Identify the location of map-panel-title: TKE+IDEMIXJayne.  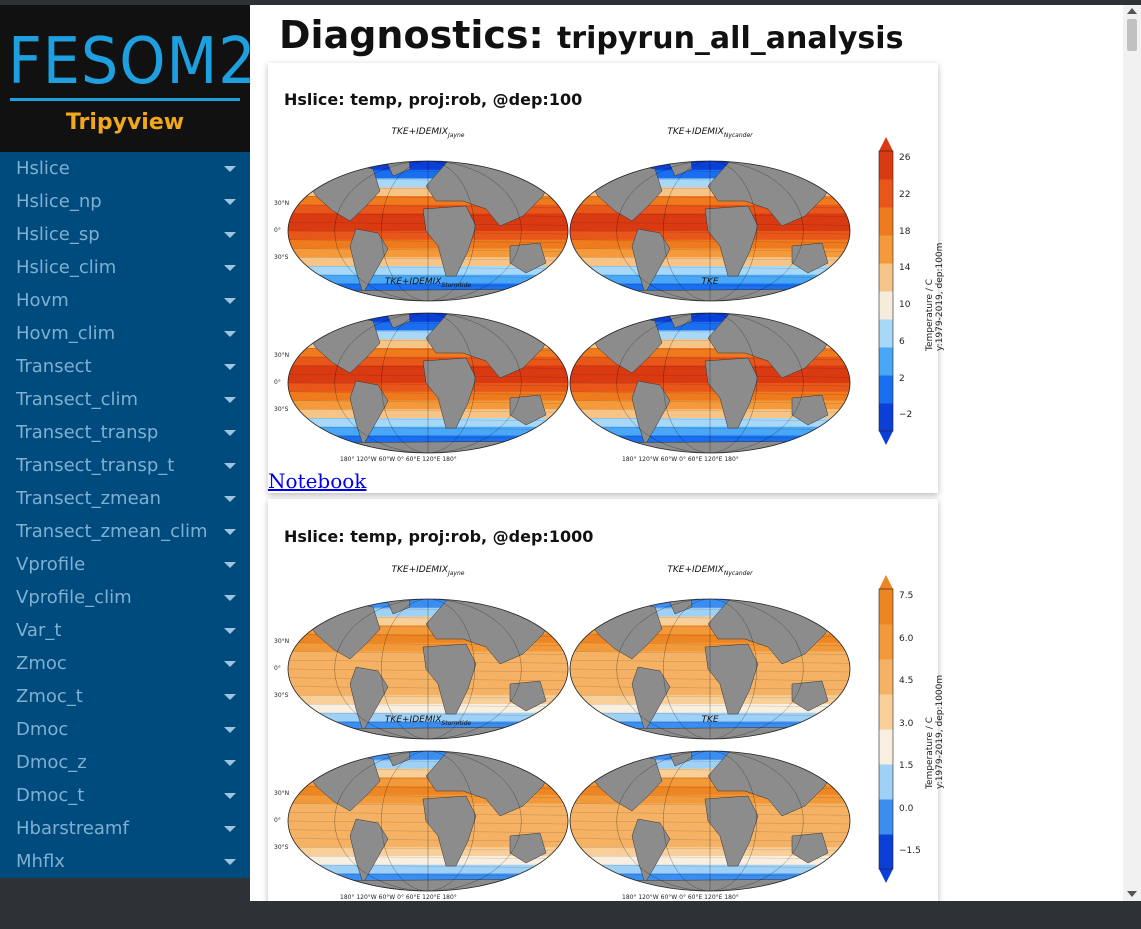
(428, 133).